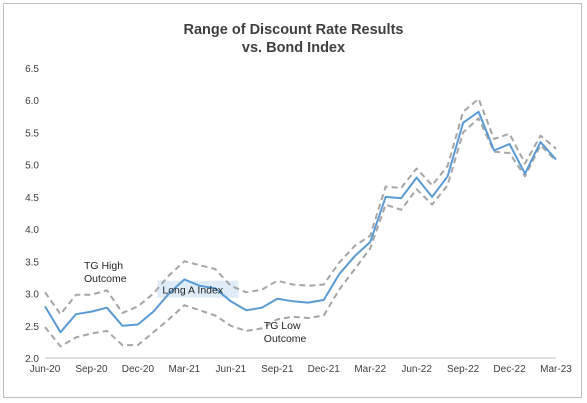 The width and height of the screenshot is (587, 403). Describe the element at coordinates (282, 326) in the screenshot. I see `annotation-low-line1: TG Low` at that location.